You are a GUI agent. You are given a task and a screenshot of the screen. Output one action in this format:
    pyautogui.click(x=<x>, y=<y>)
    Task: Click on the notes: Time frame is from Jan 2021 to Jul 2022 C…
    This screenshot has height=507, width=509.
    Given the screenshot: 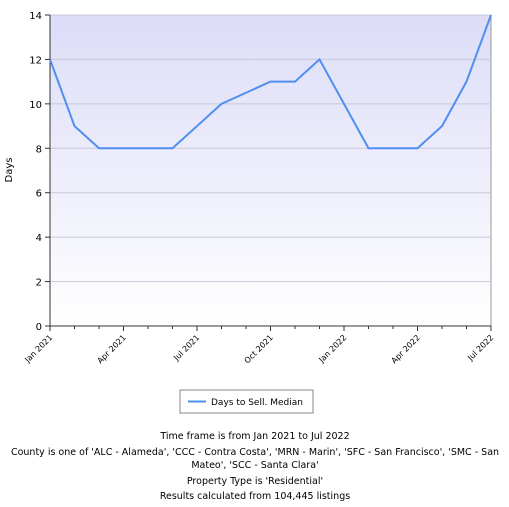 What is the action you would take?
    pyautogui.click(x=255, y=468)
    